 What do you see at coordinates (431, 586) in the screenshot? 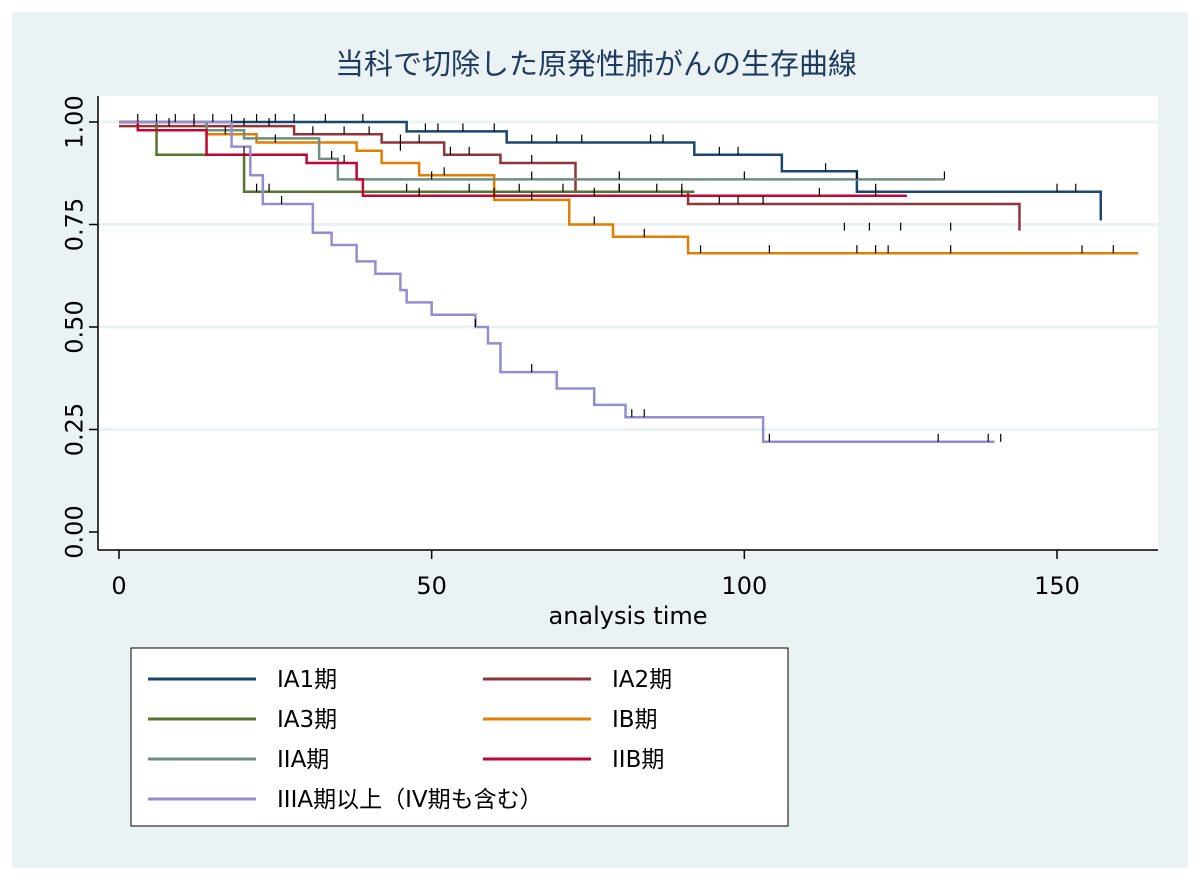
I see `x-tick-label-1: 50` at bounding box center [431, 586].